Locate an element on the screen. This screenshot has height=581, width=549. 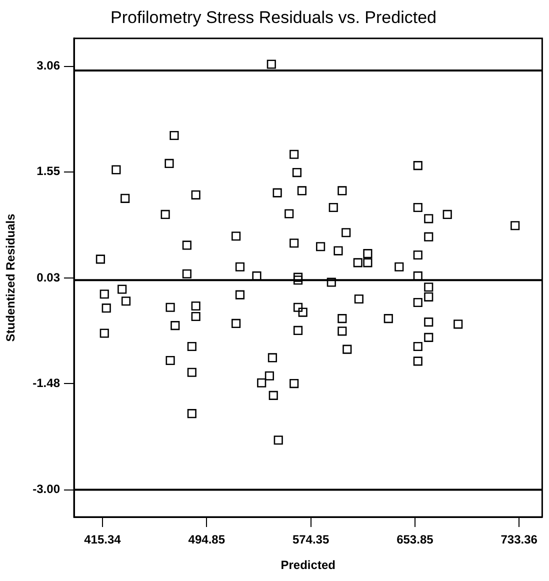
x-tick-label: 733.36 is located at coordinates (519, 539).